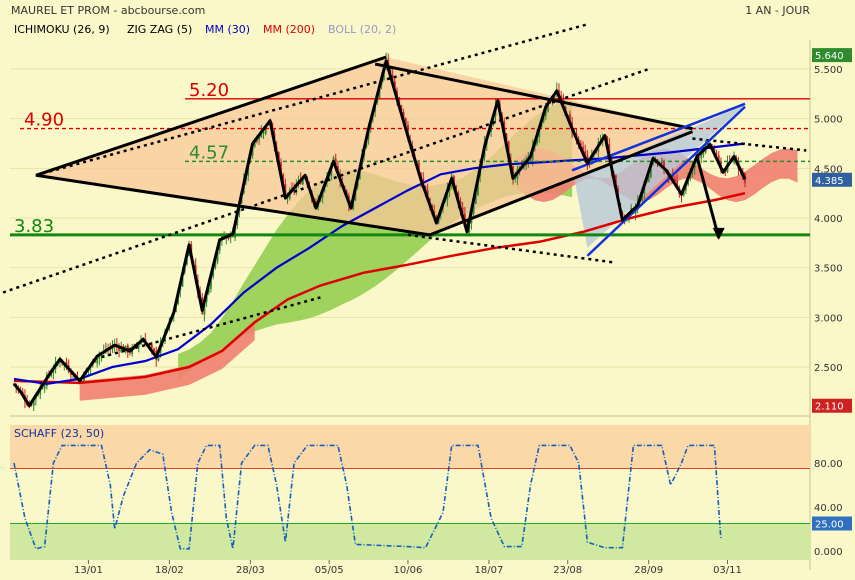 The width and height of the screenshot is (855, 580). I want to click on trendline-desc-bottom, so click(561, 183).